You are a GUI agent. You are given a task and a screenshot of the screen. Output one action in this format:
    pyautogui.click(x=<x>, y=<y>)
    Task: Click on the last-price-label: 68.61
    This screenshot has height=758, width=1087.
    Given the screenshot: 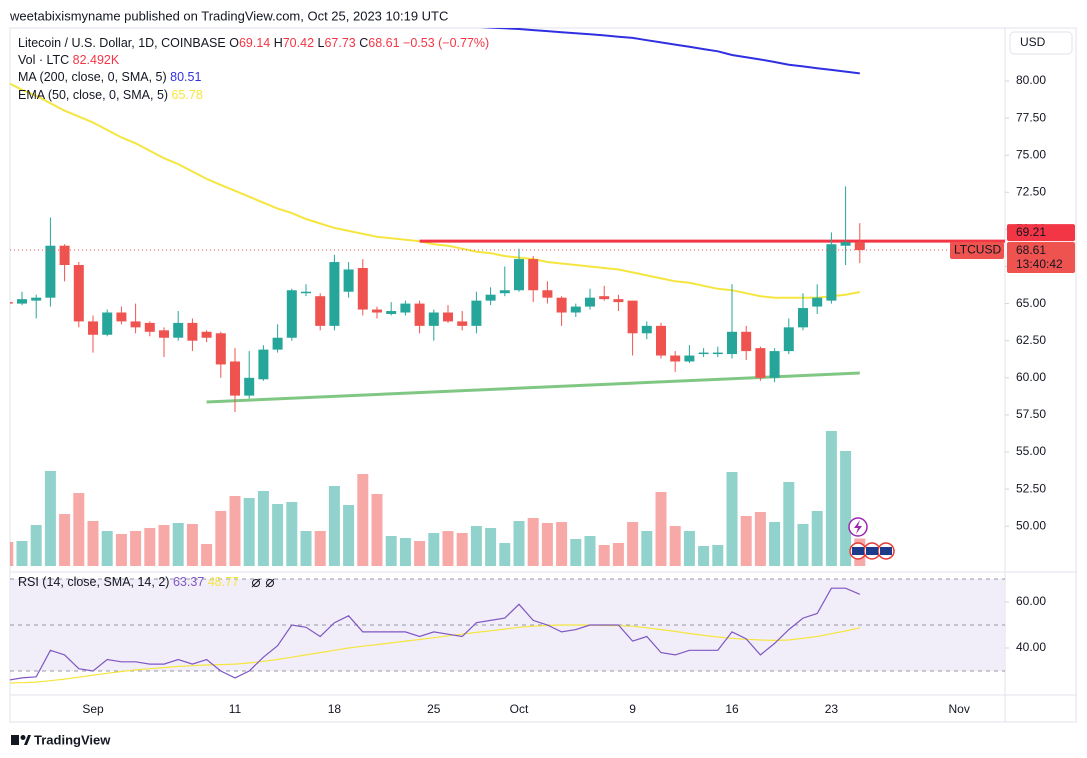 What is the action you would take?
    pyautogui.click(x=1031, y=250)
    